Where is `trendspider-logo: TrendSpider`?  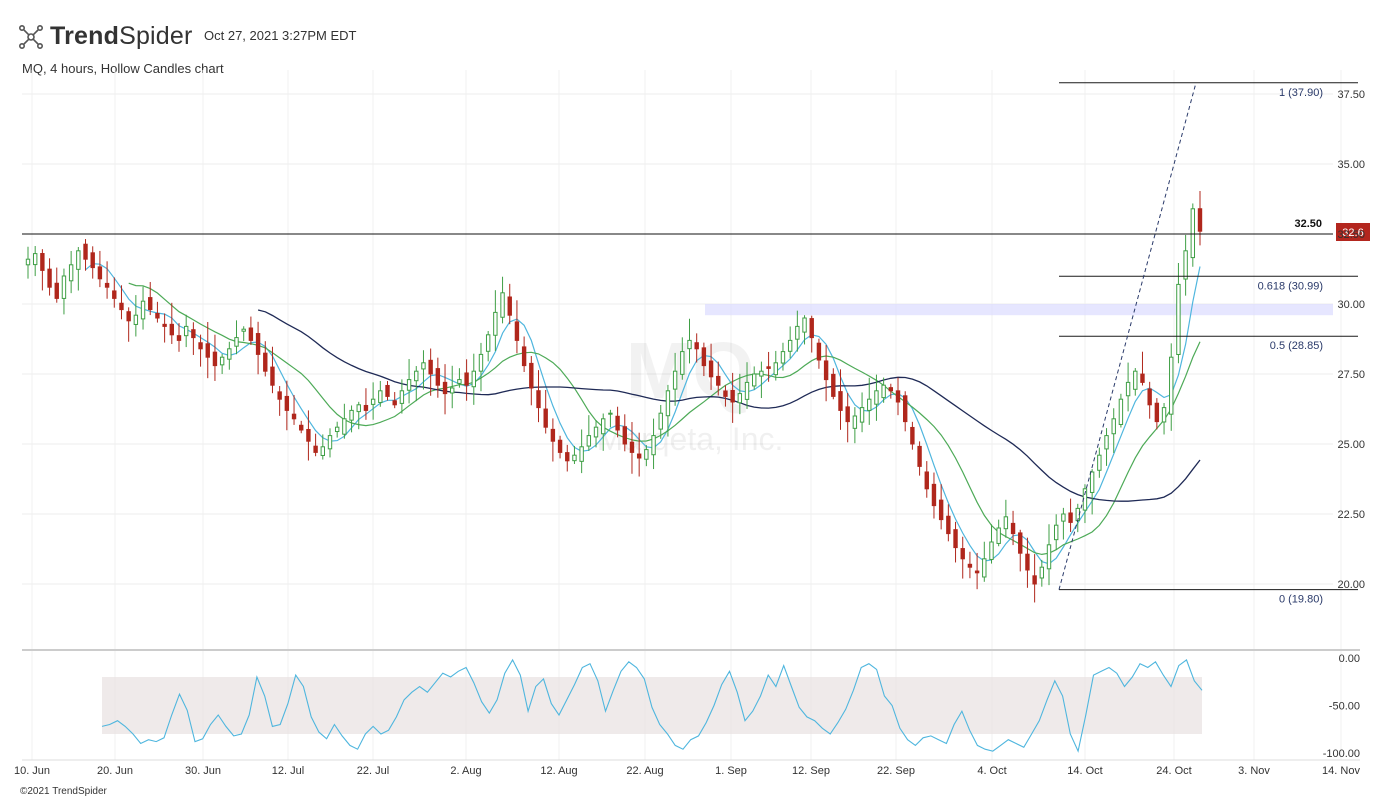 trendspider-logo: TrendSpider is located at coordinates (105, 36).